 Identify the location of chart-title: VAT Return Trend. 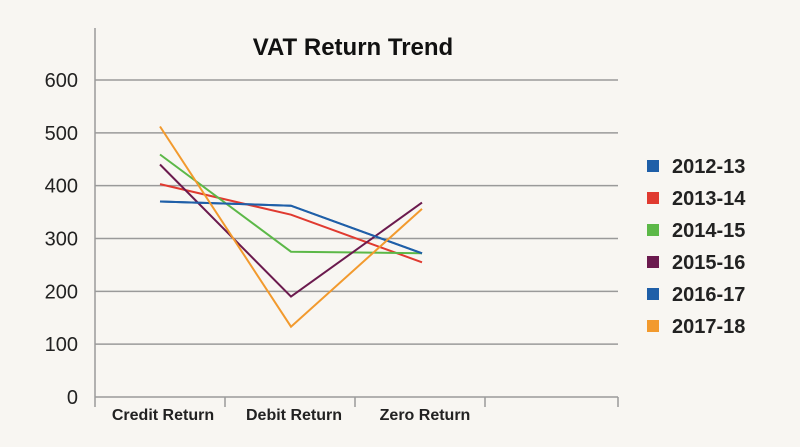
(353, 47).